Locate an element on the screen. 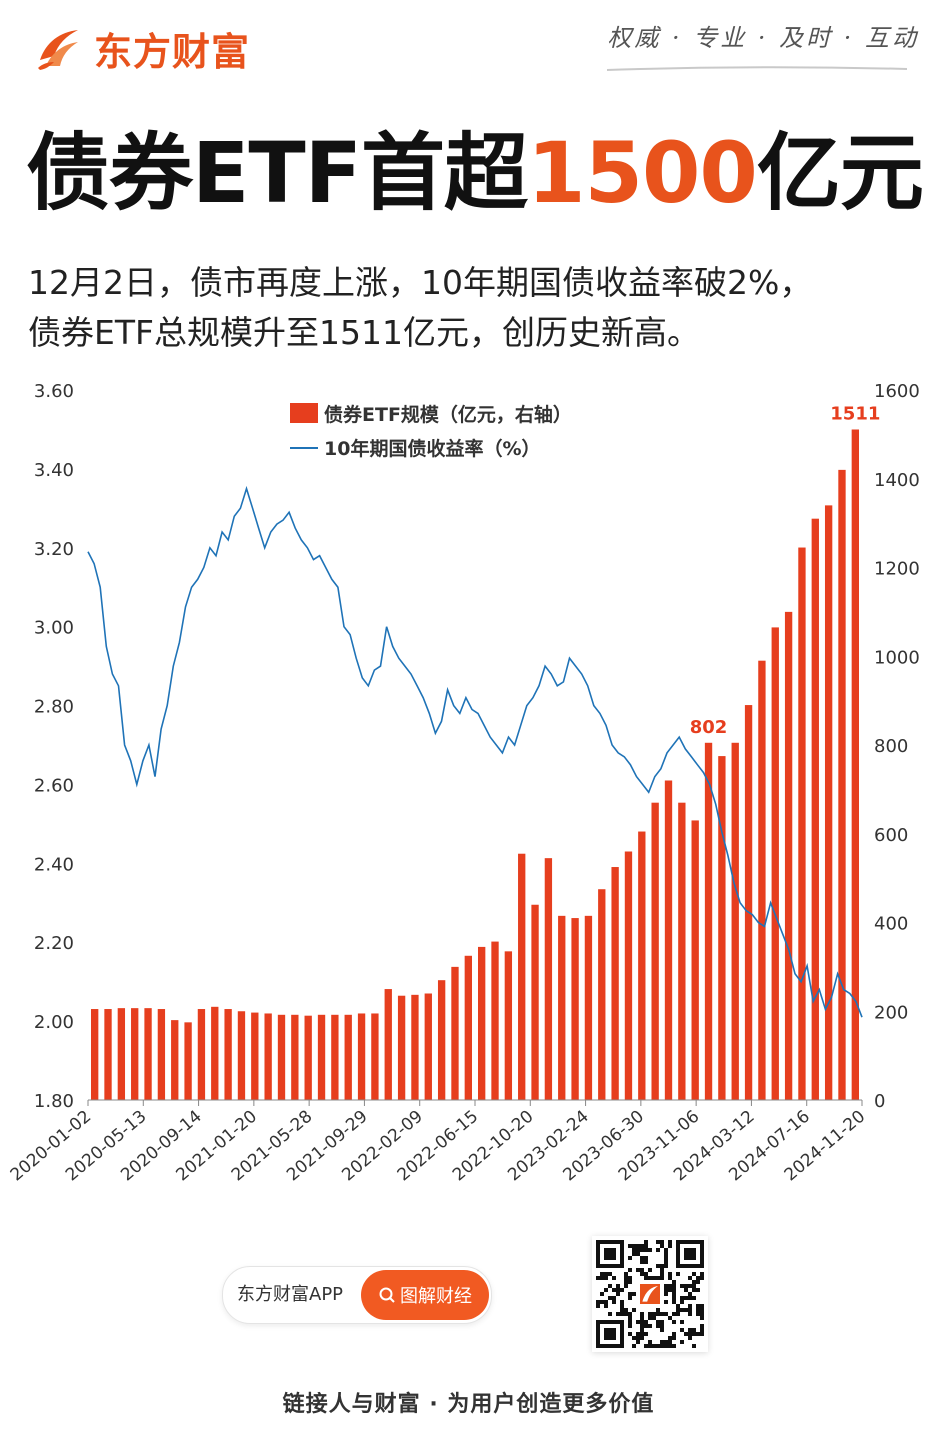 This screenshot has width=937, height=1430. page-title: 债券ETF首超1500亿元 is located at coordinates (475, 173).